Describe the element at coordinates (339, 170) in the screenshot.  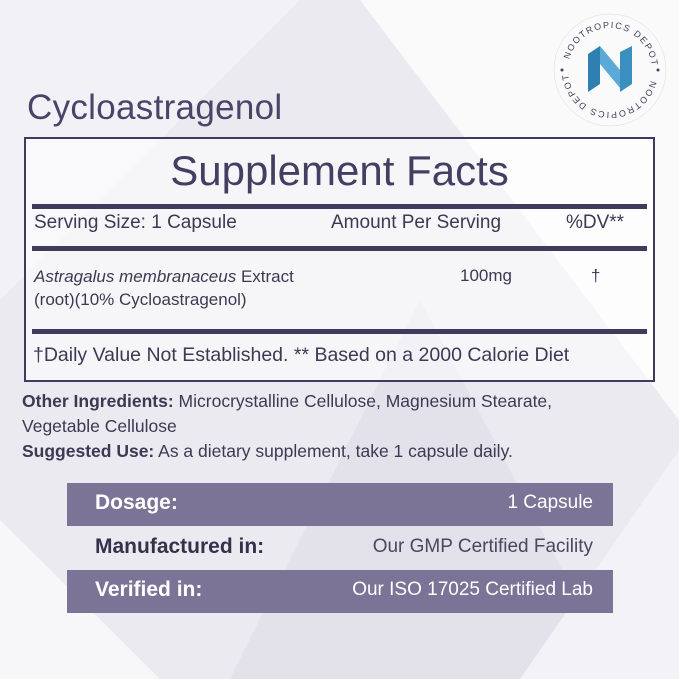
I see `supplement-facts-title: Supplement Facts` at that location.